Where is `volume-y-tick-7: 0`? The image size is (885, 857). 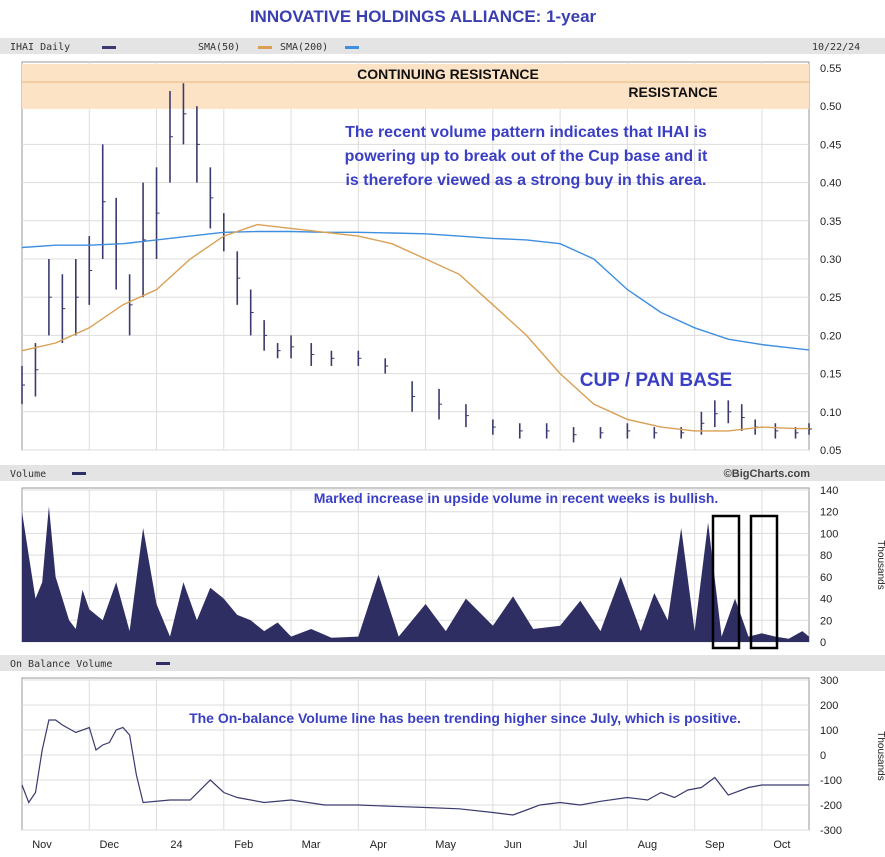 volume-y-tick-7: 0 is located at coordinates (823, 643).